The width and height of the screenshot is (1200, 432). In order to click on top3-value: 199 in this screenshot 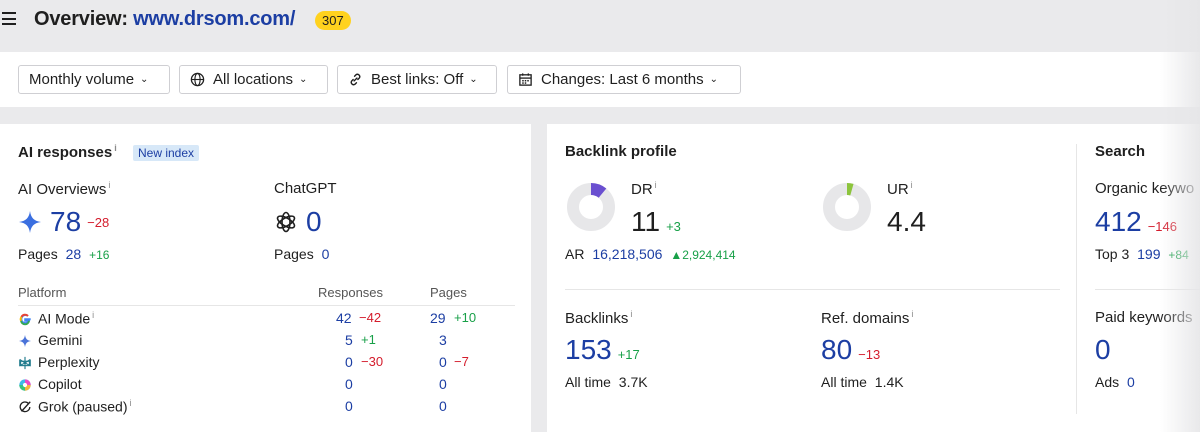, I will do `click(1149, 254)`.